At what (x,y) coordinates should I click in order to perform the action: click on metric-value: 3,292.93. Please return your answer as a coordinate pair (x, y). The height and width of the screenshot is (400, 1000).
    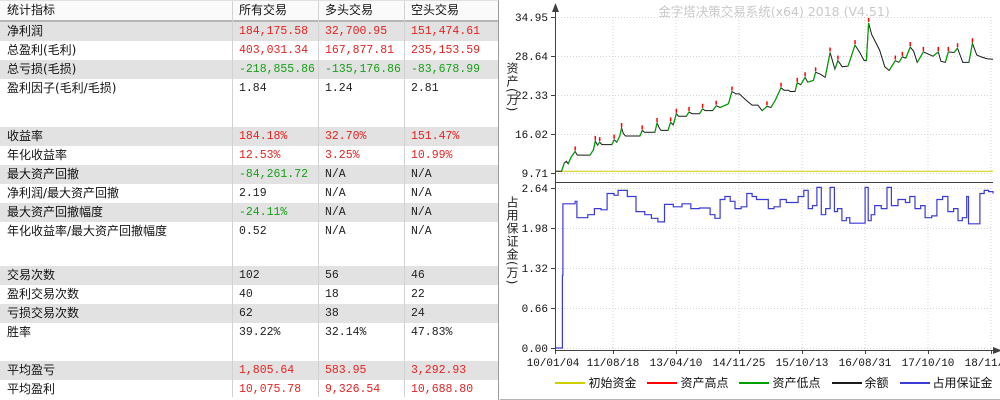
    Looking at the image, I should click on (439, 370).